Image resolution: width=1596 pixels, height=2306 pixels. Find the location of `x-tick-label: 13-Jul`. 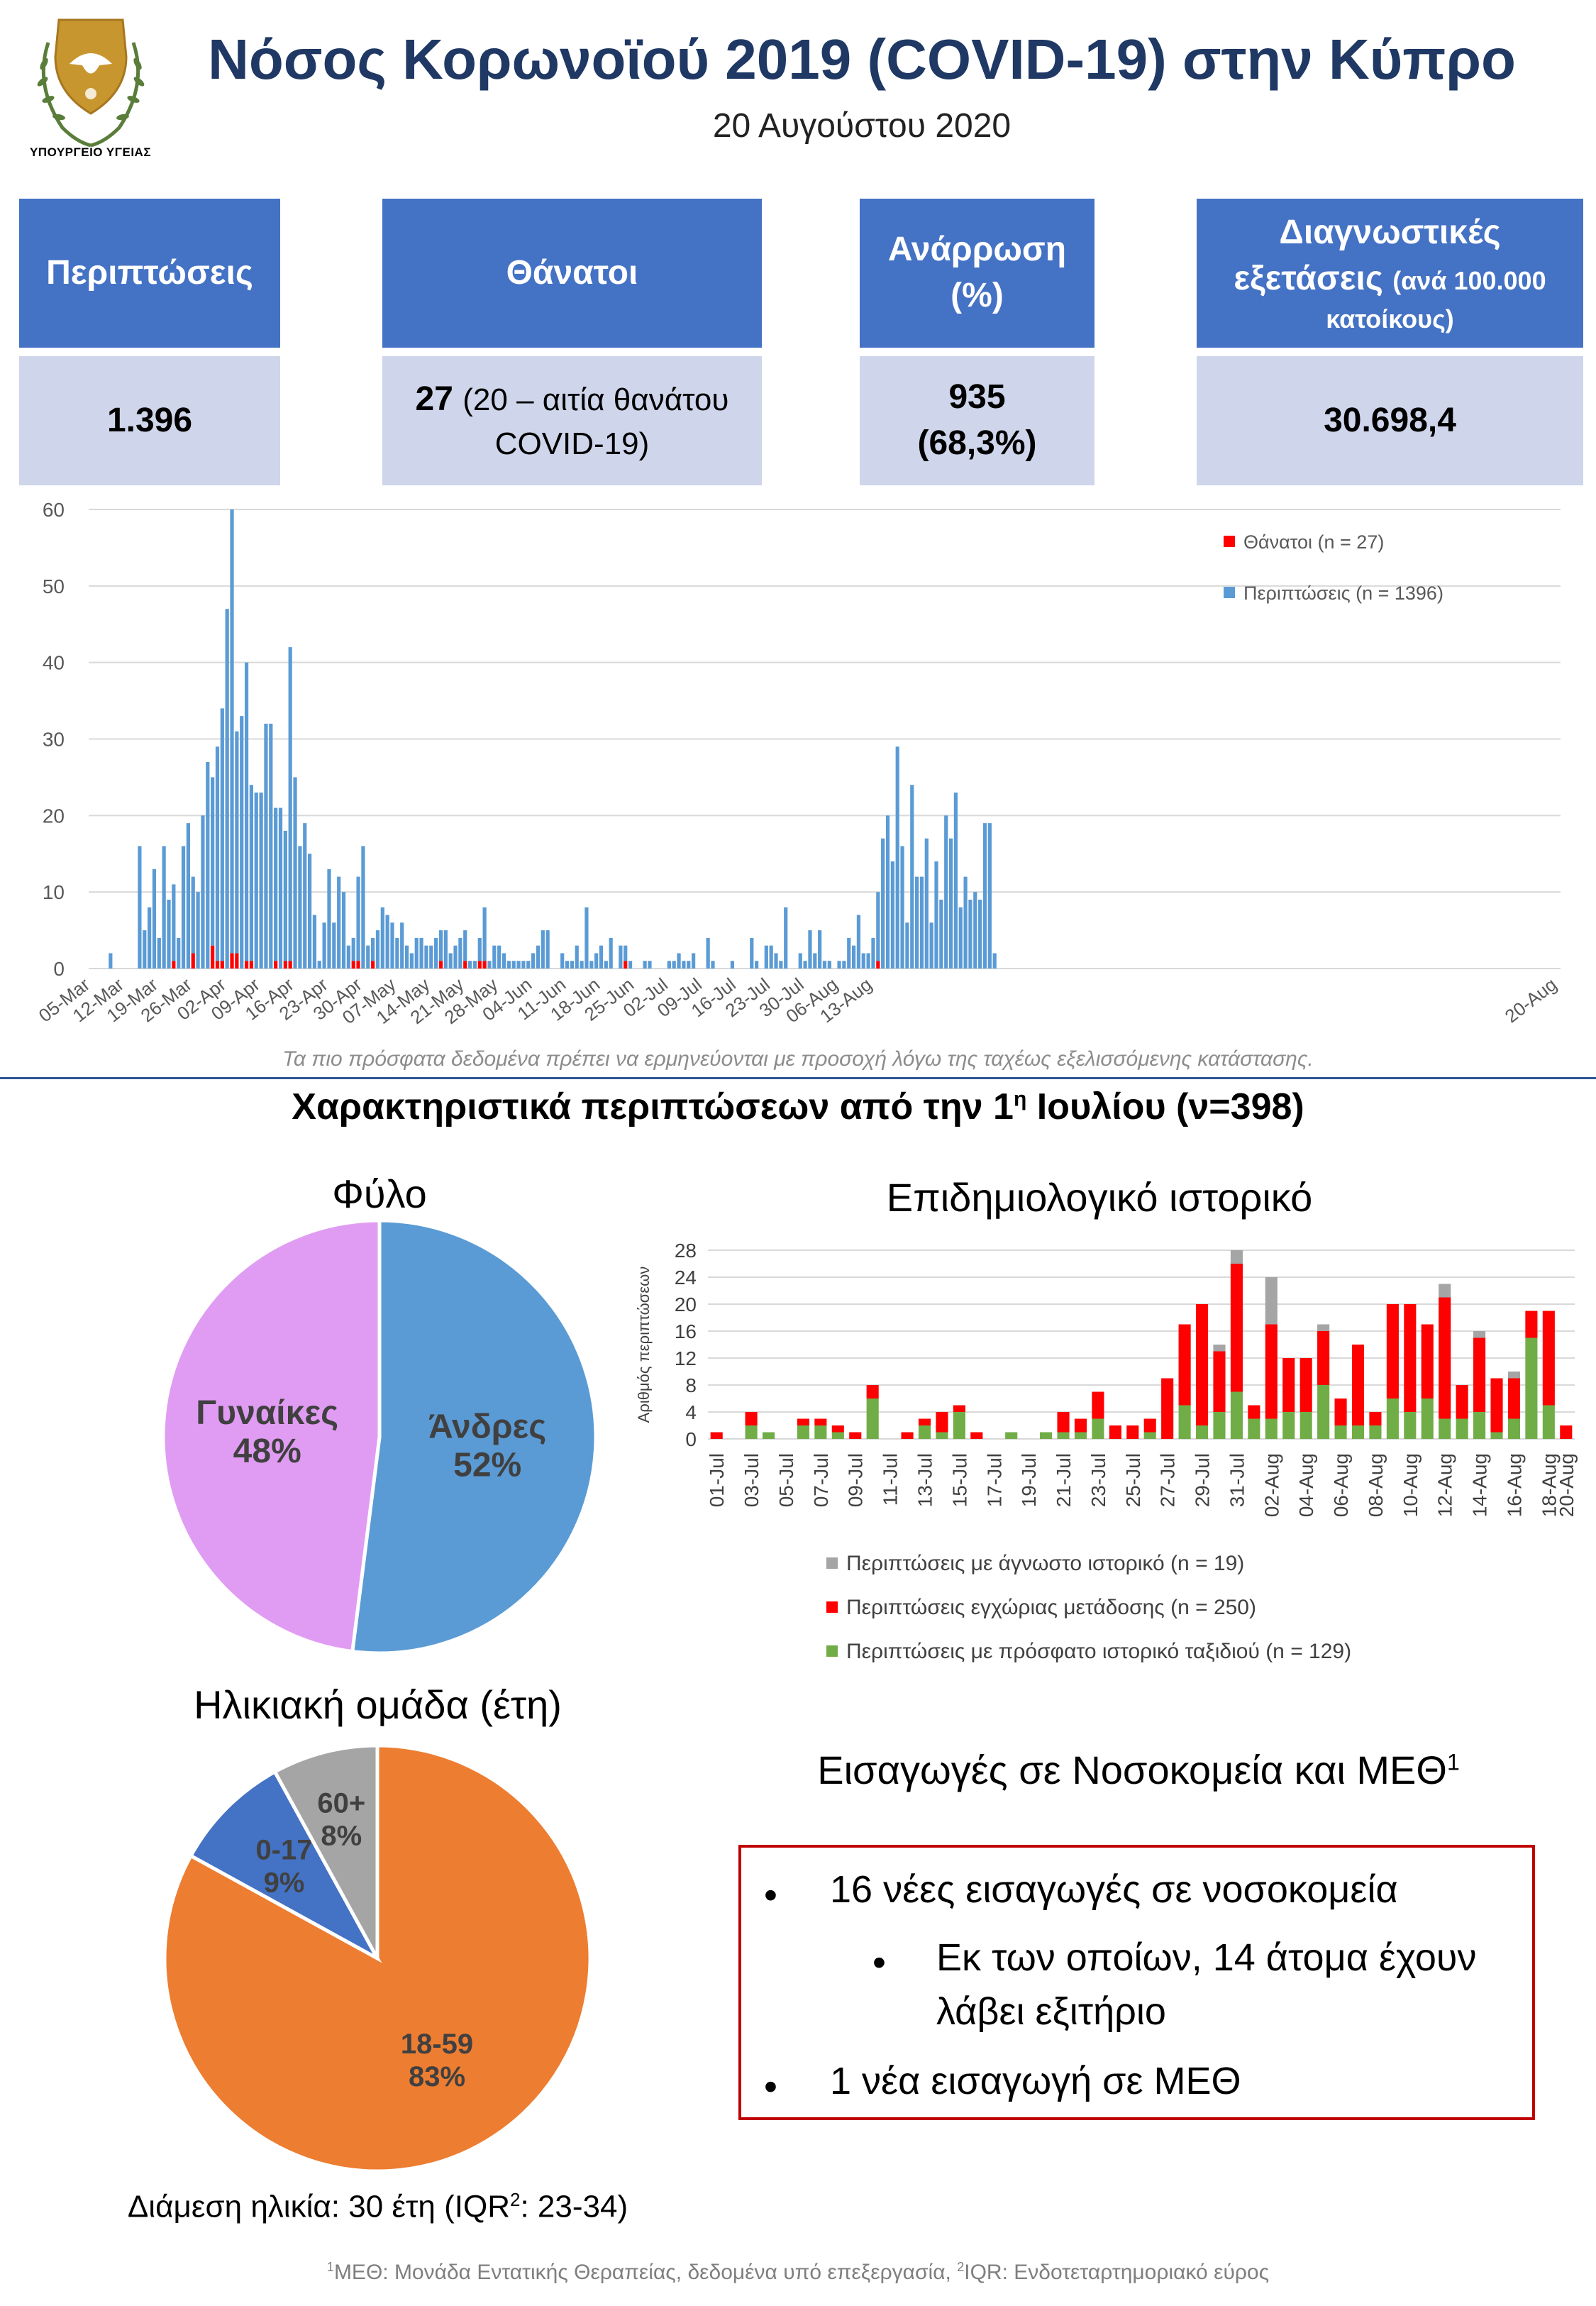

x-tick-label: 13-Jul is located at coordinates (925, 1480).